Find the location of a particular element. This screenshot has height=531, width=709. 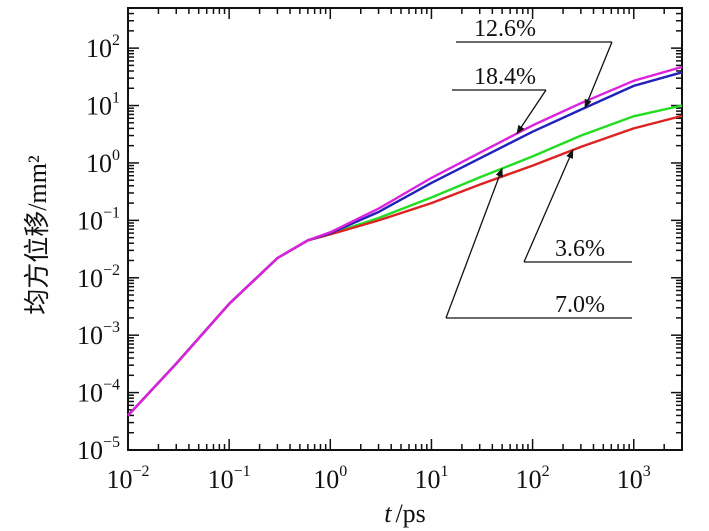

y-tick-label: 10² is located at coordinates (103, 47).